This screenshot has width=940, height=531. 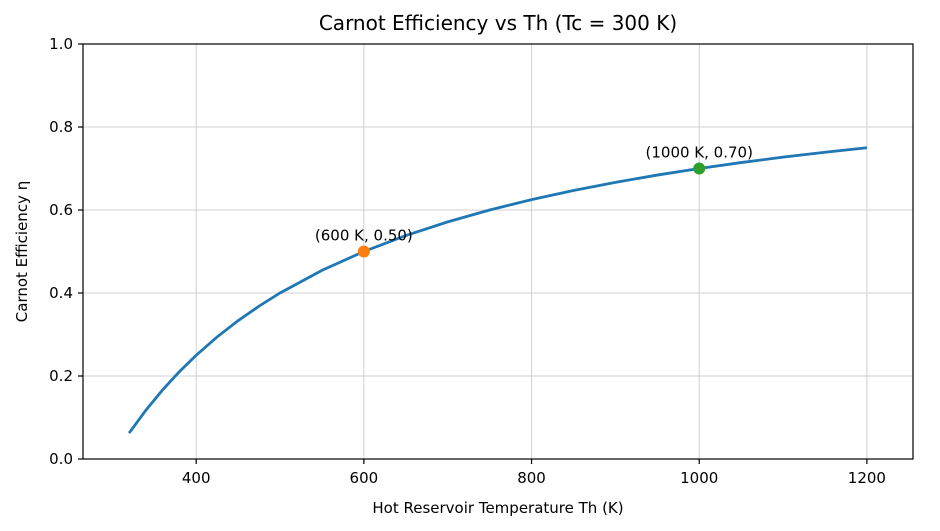 What do you see at coordinates (61, 459) in the screenshot?
I see `y-tick-label: 0.0` at bounding box center [61, 459].